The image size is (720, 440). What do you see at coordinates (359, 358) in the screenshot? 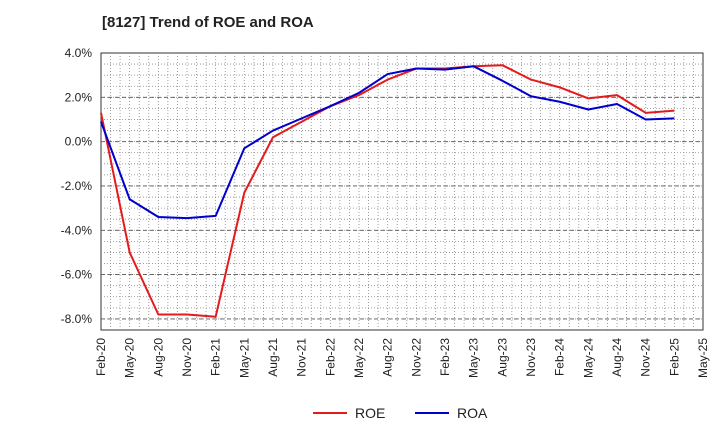
I see `x-tick-label: May-22` at bounding box center [359, 358].